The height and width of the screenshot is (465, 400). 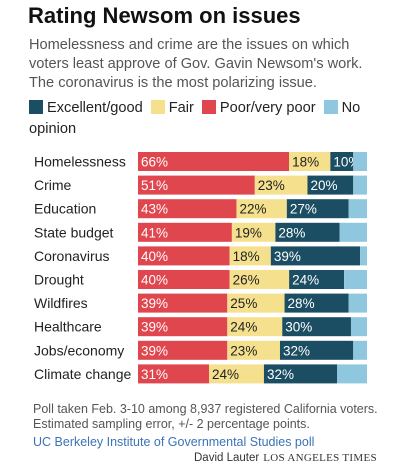 I want to click on legend-item-no-opinion: No opinion, so click(x=194, y=118).